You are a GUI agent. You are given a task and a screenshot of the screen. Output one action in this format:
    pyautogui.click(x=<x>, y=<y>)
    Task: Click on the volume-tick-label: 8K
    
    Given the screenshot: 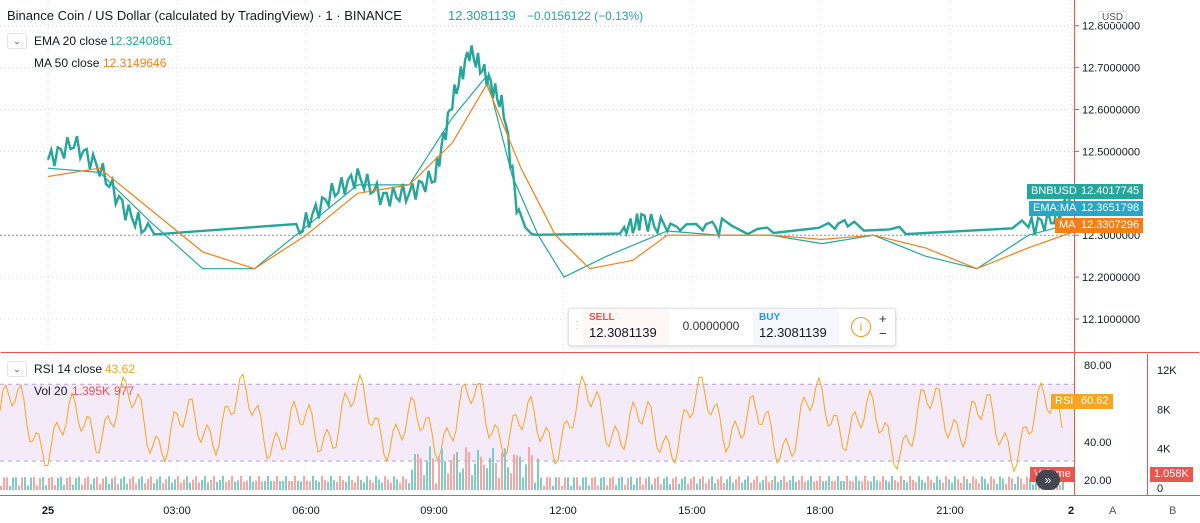 What is the action you would take?
    pyautogui.click(x=1164, y=410)
    